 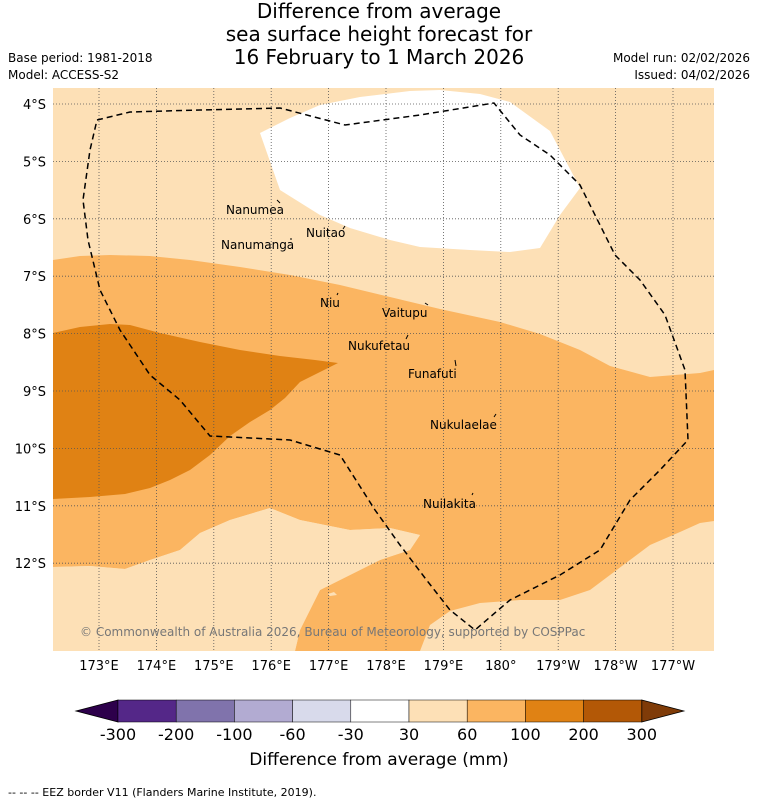 I want to click on band-minus30-30-region, so click(x=420, y=171).